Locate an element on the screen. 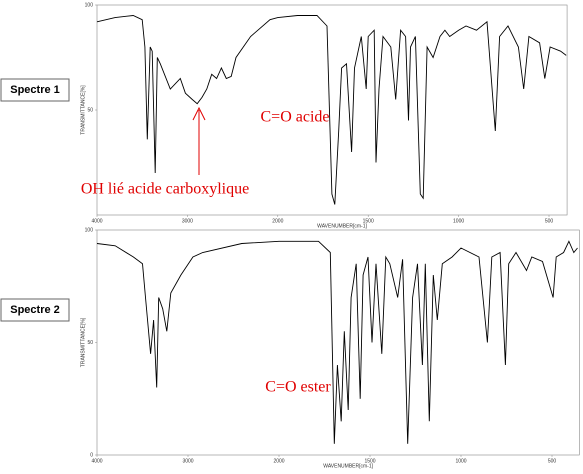 This screenshot has height=474, width=583. annotation: C=O ester is located at coordinates (298, 387).